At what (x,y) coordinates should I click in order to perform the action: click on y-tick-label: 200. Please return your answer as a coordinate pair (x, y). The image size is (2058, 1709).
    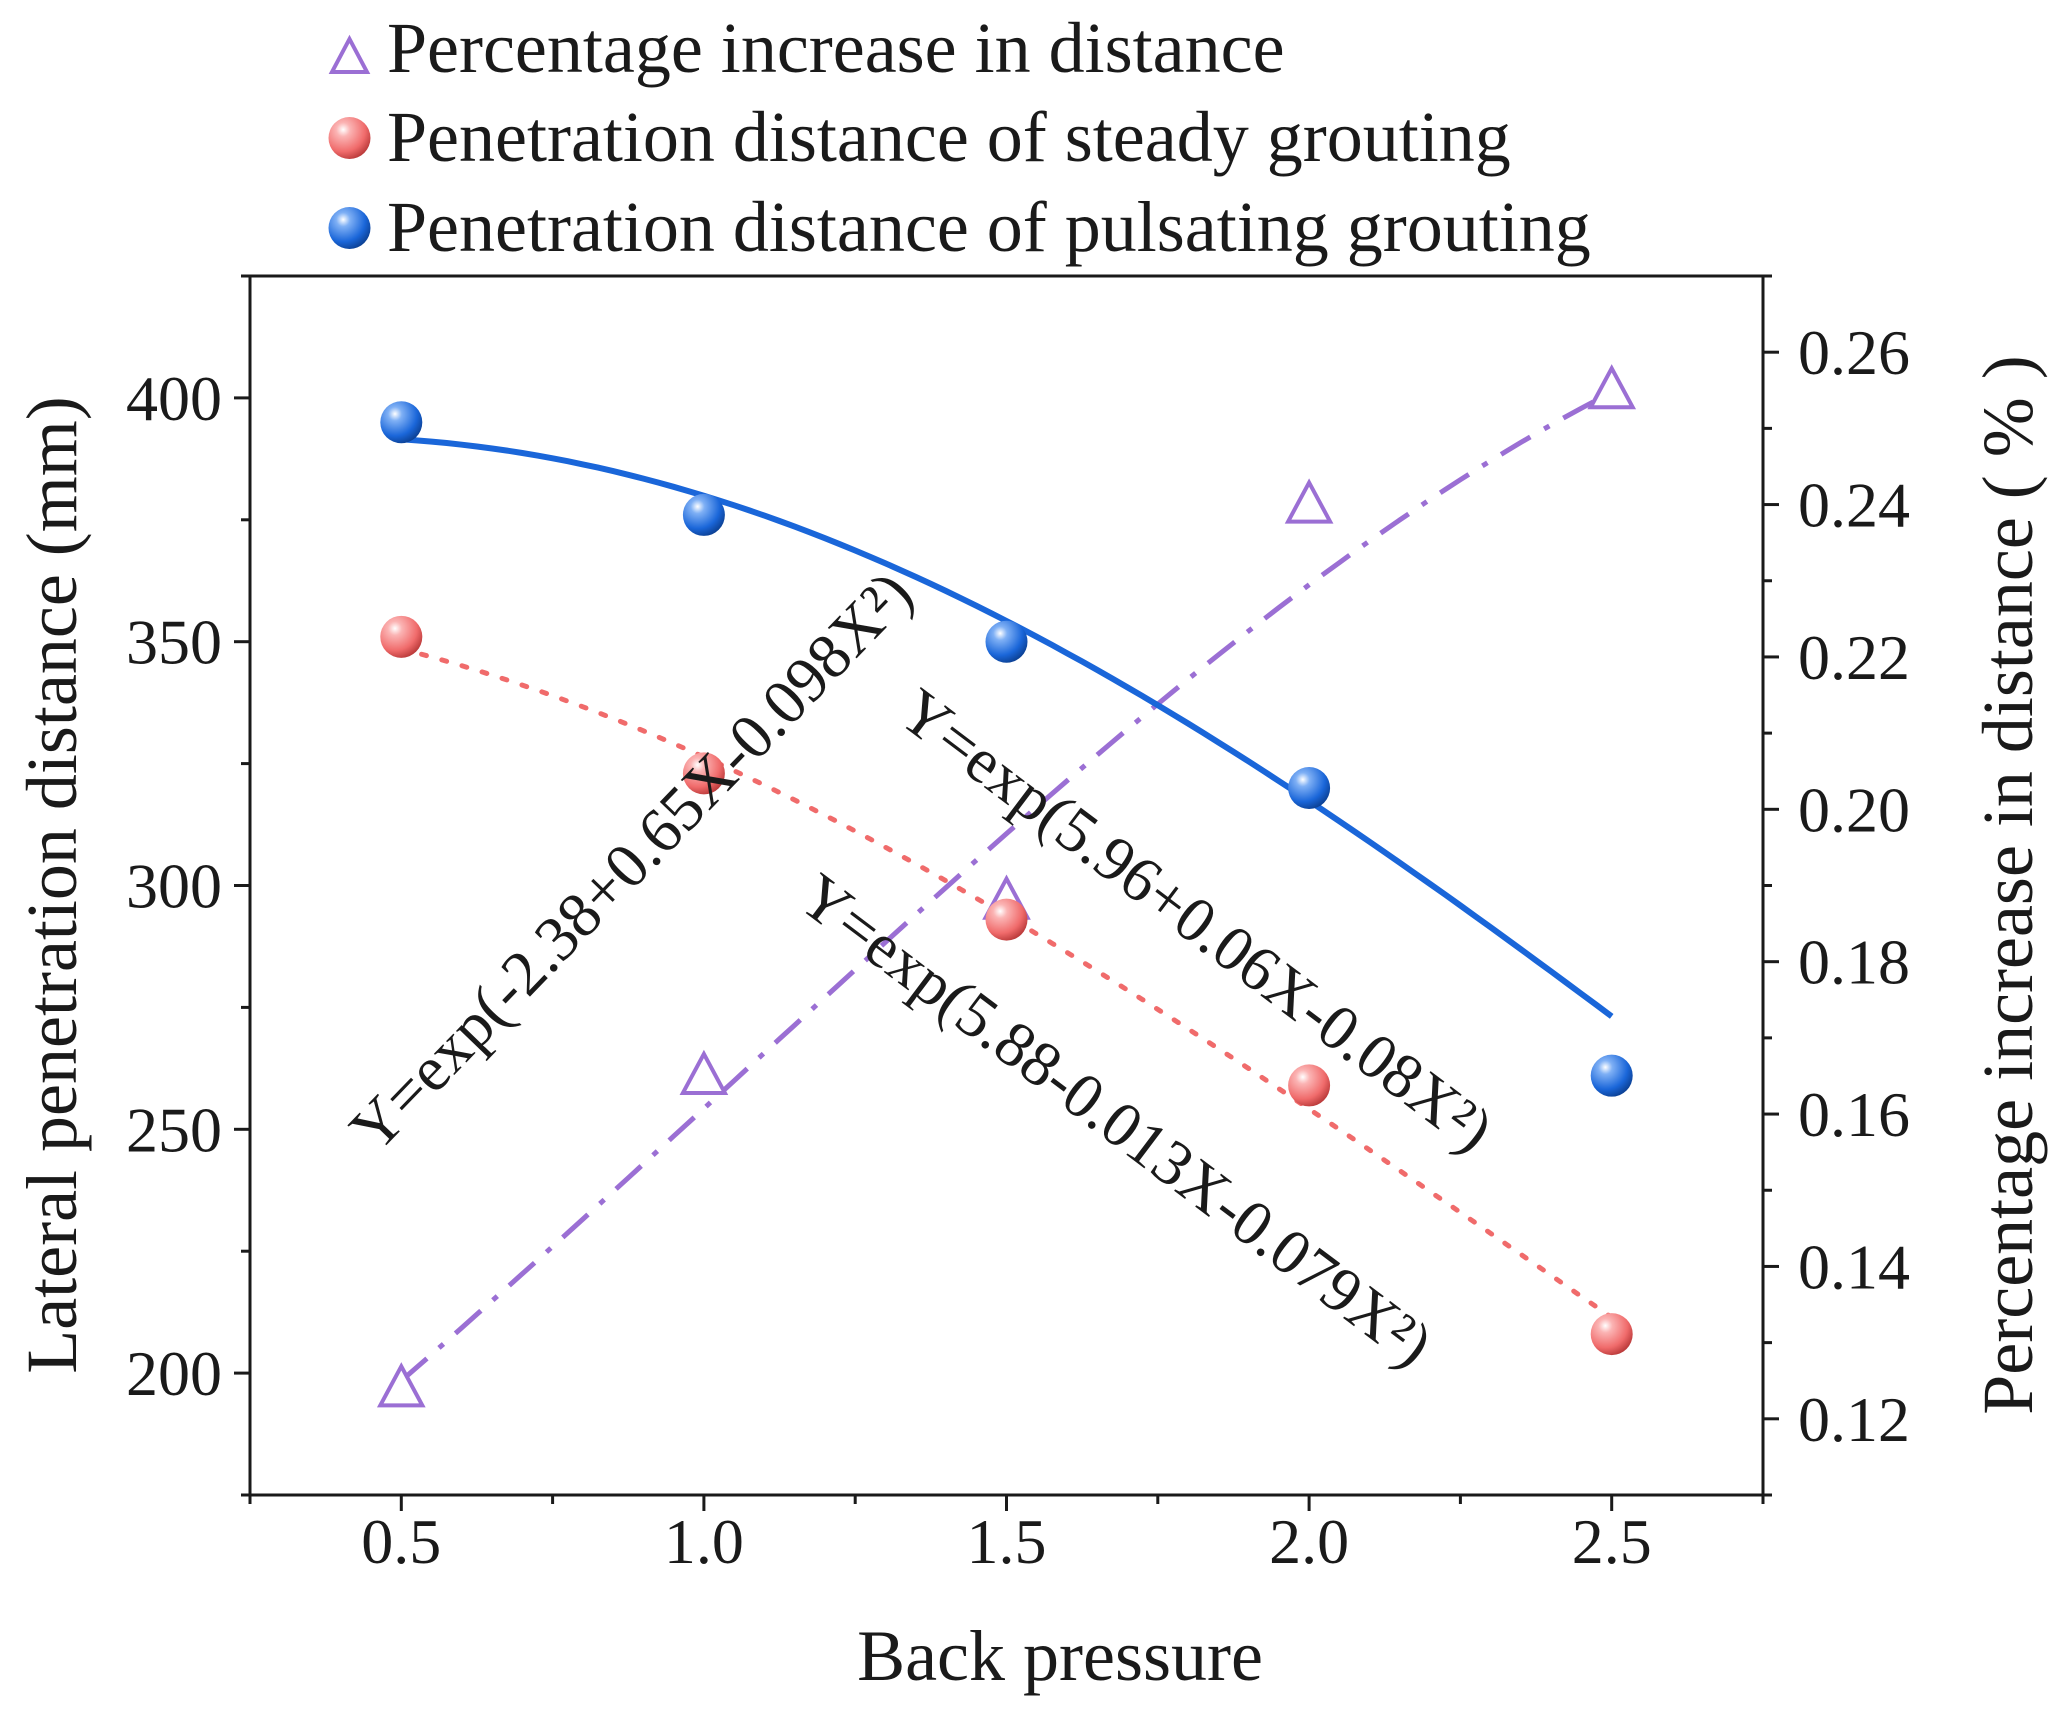
    Looking at the image, I should click on (174, 1373).